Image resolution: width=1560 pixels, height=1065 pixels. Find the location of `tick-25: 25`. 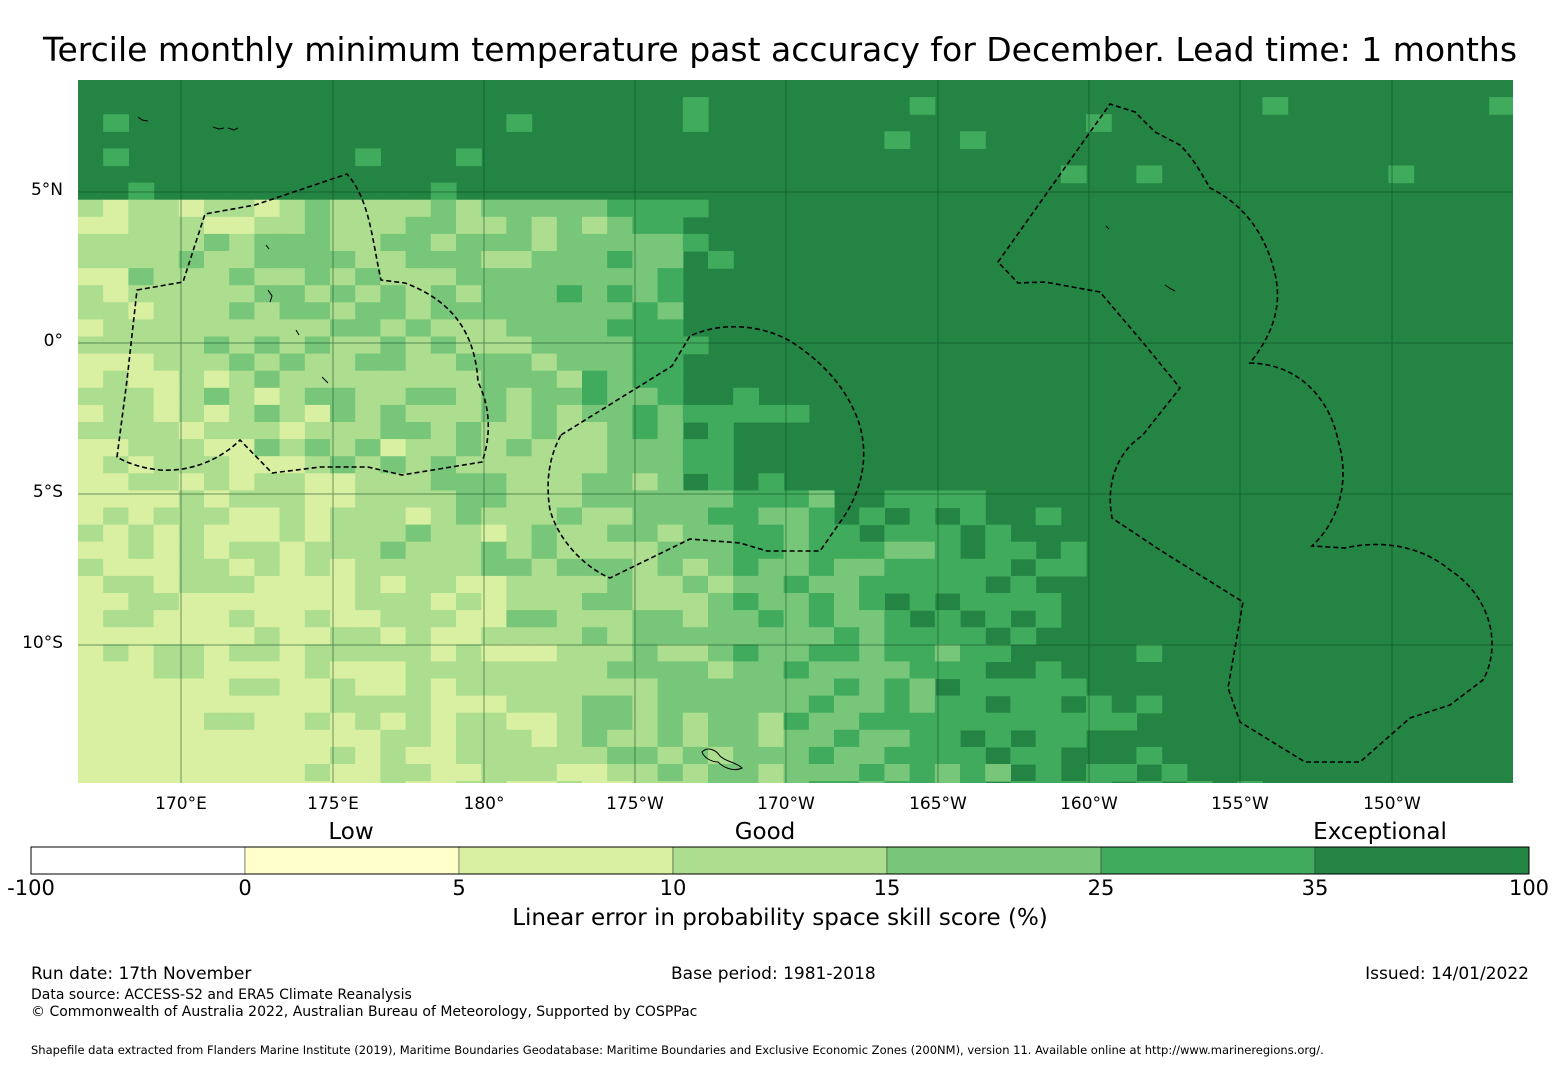

tick-25: 25 is located at coordinates (1101, 888).